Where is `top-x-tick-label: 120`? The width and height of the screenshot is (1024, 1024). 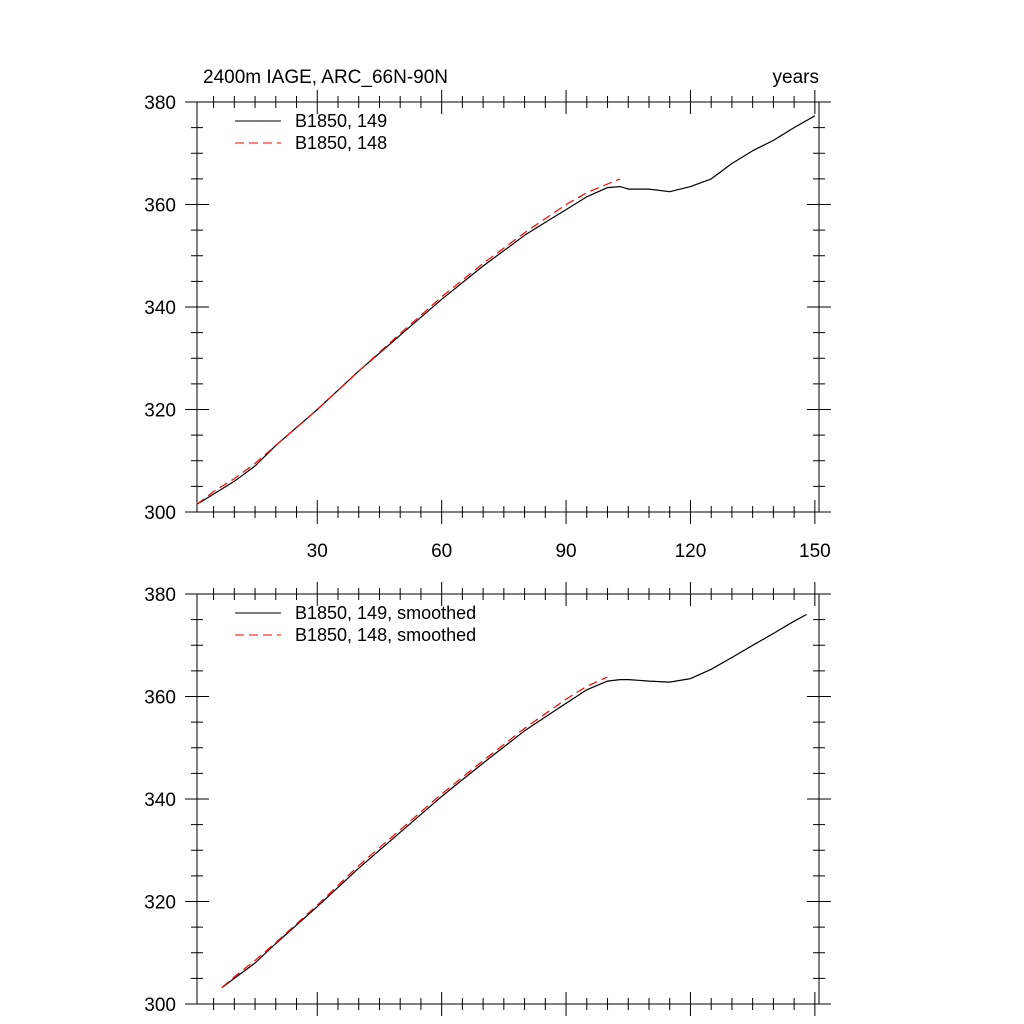 top-x-tick-label: 120 is located at coordinates (691, 551).